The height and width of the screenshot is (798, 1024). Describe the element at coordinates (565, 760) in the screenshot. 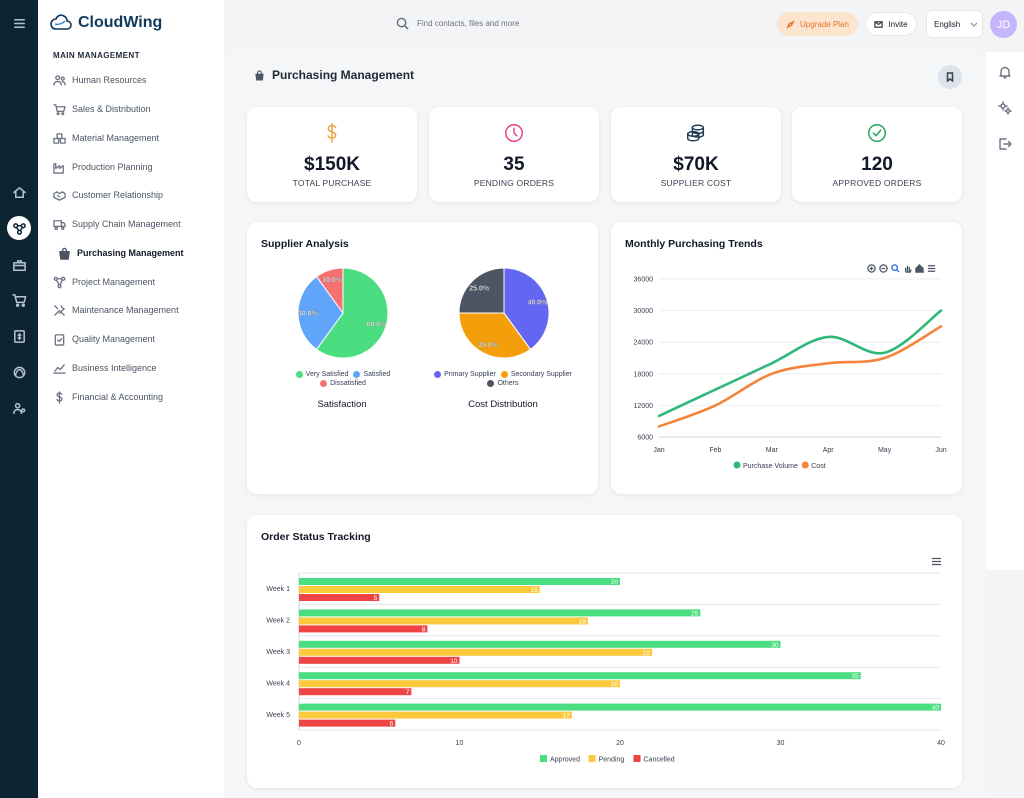

I see `legend-label: Approved` at that location.